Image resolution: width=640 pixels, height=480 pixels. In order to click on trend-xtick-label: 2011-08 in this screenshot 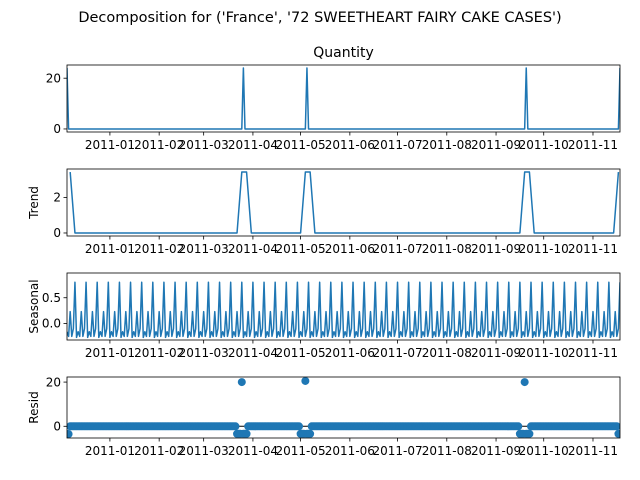, I will do `click(447, 249)`.